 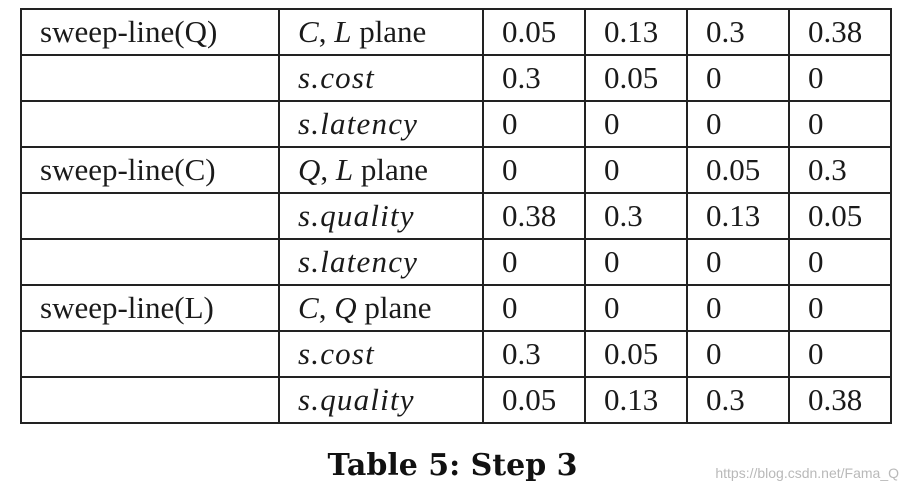 I want to click on plane-var-b: Q, so click(x=345, y=307).